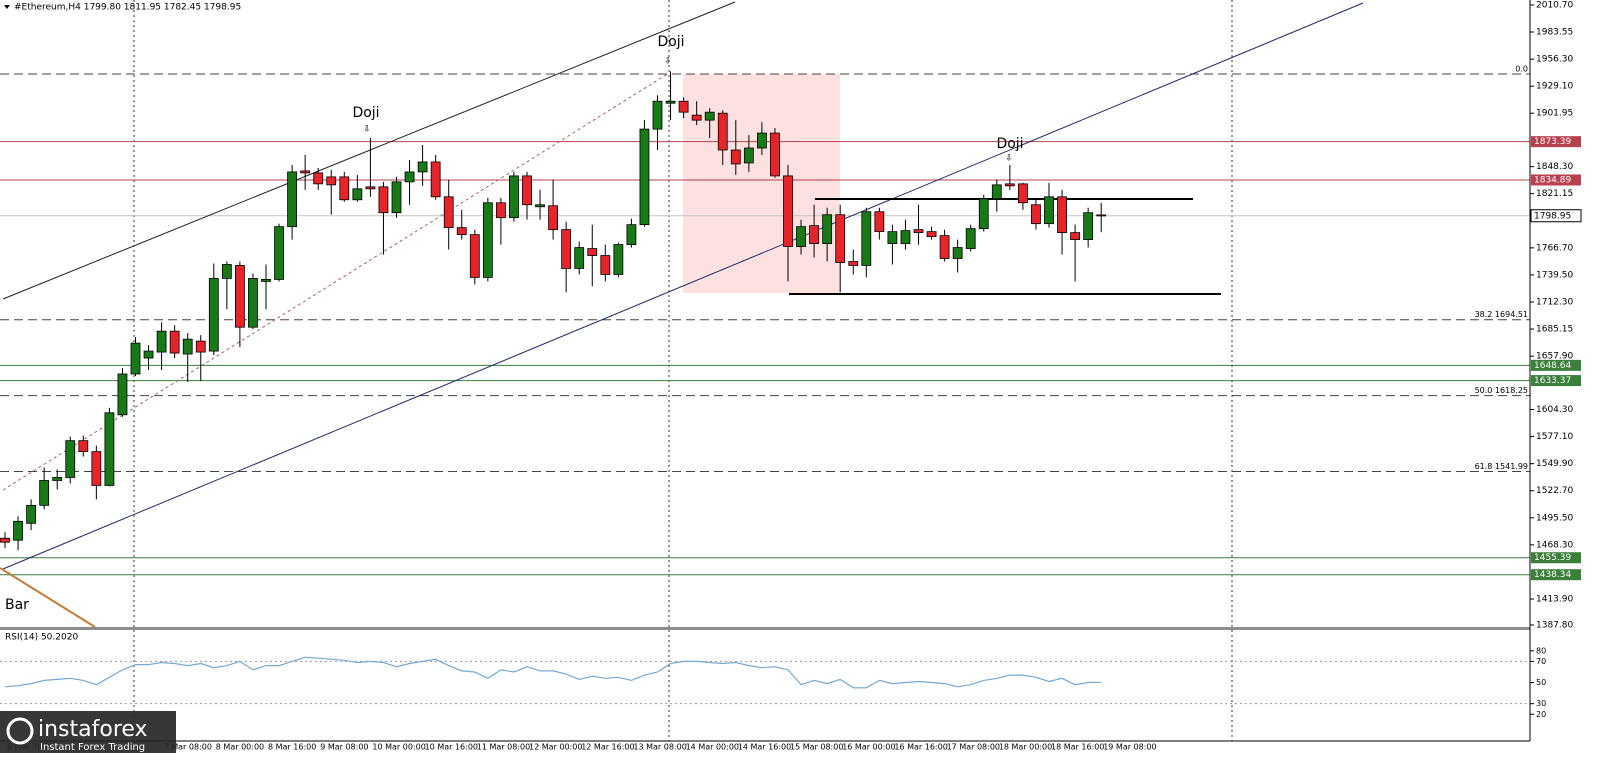  Describe the element at coordinates (398, 747) in the screenshot. I see `x-tick-label: 10 Mar 00:00` at that location.